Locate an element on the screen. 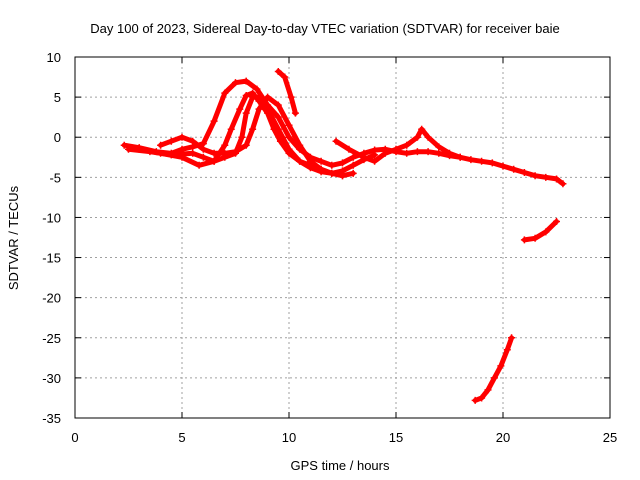 This screenshot has height=480, width=640. y-tick-label: -30 is located at coordinates (51, 378).